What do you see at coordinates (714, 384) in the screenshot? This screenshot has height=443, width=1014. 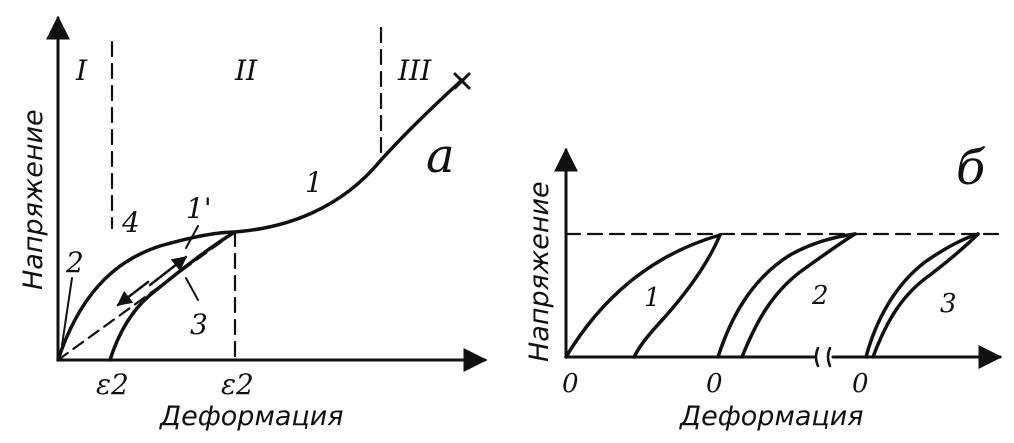 I see `zero-label-2: 0` at bounding box center [714, 384].